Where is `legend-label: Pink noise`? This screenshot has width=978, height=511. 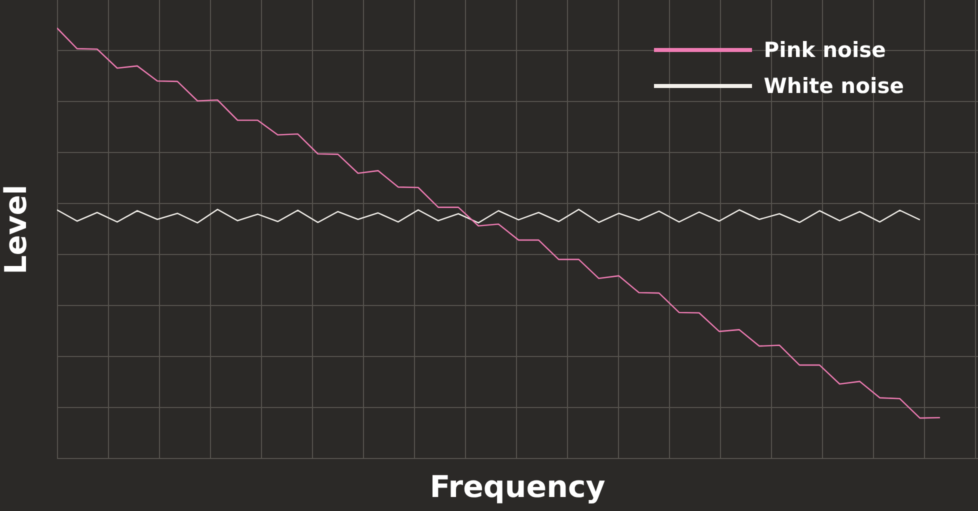 legend-label: Pink noise is located at coordinates (825, 50).